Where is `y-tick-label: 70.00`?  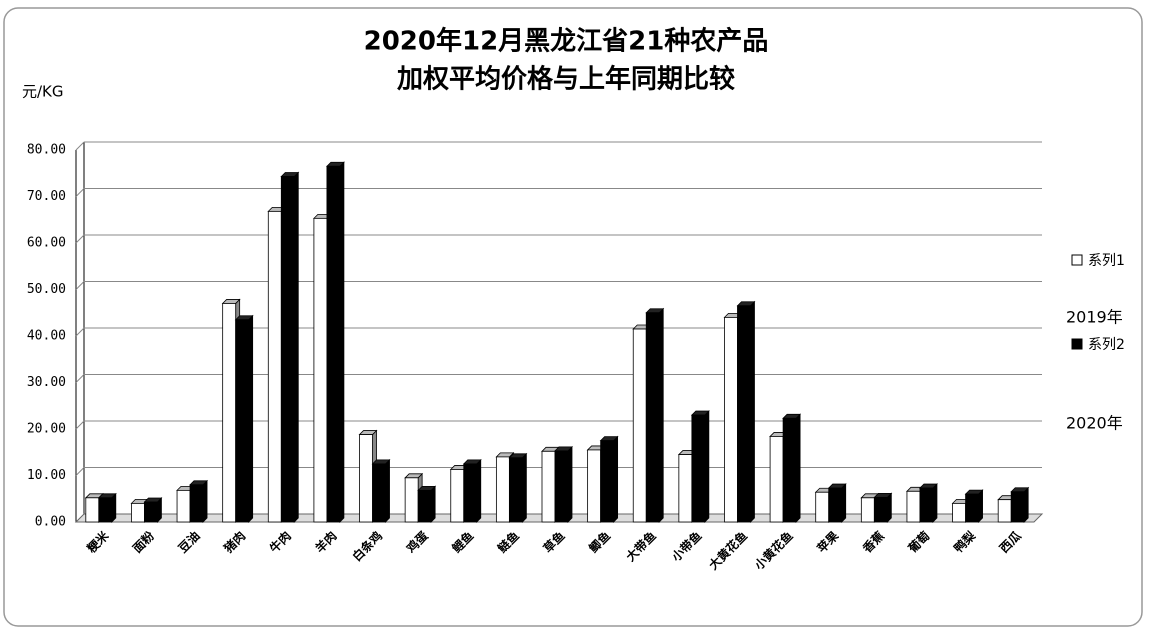
y-tick-label: 70.00 is located at coordinates (46, 196).